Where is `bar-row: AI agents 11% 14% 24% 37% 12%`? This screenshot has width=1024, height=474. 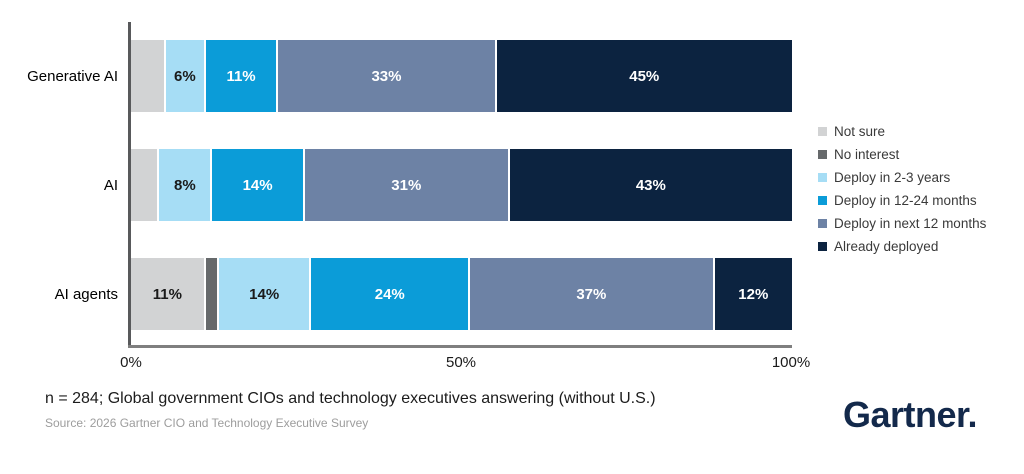 bar-row: AI agents 11% 14% 24% 37% 12% is located at coordinates (396, 294).